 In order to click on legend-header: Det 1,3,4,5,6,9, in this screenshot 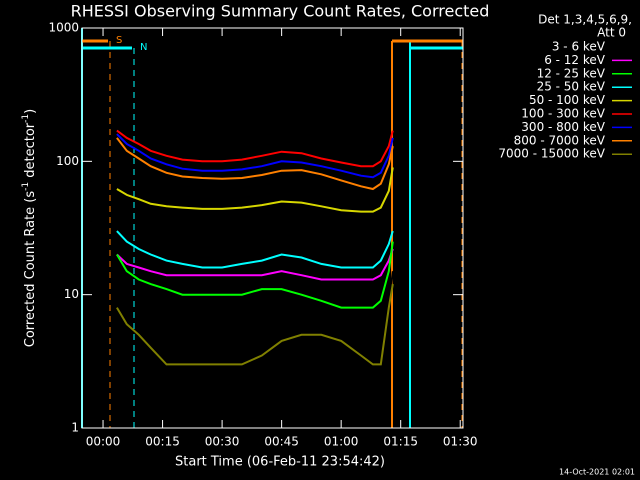, I will do `click(585, 20)`.